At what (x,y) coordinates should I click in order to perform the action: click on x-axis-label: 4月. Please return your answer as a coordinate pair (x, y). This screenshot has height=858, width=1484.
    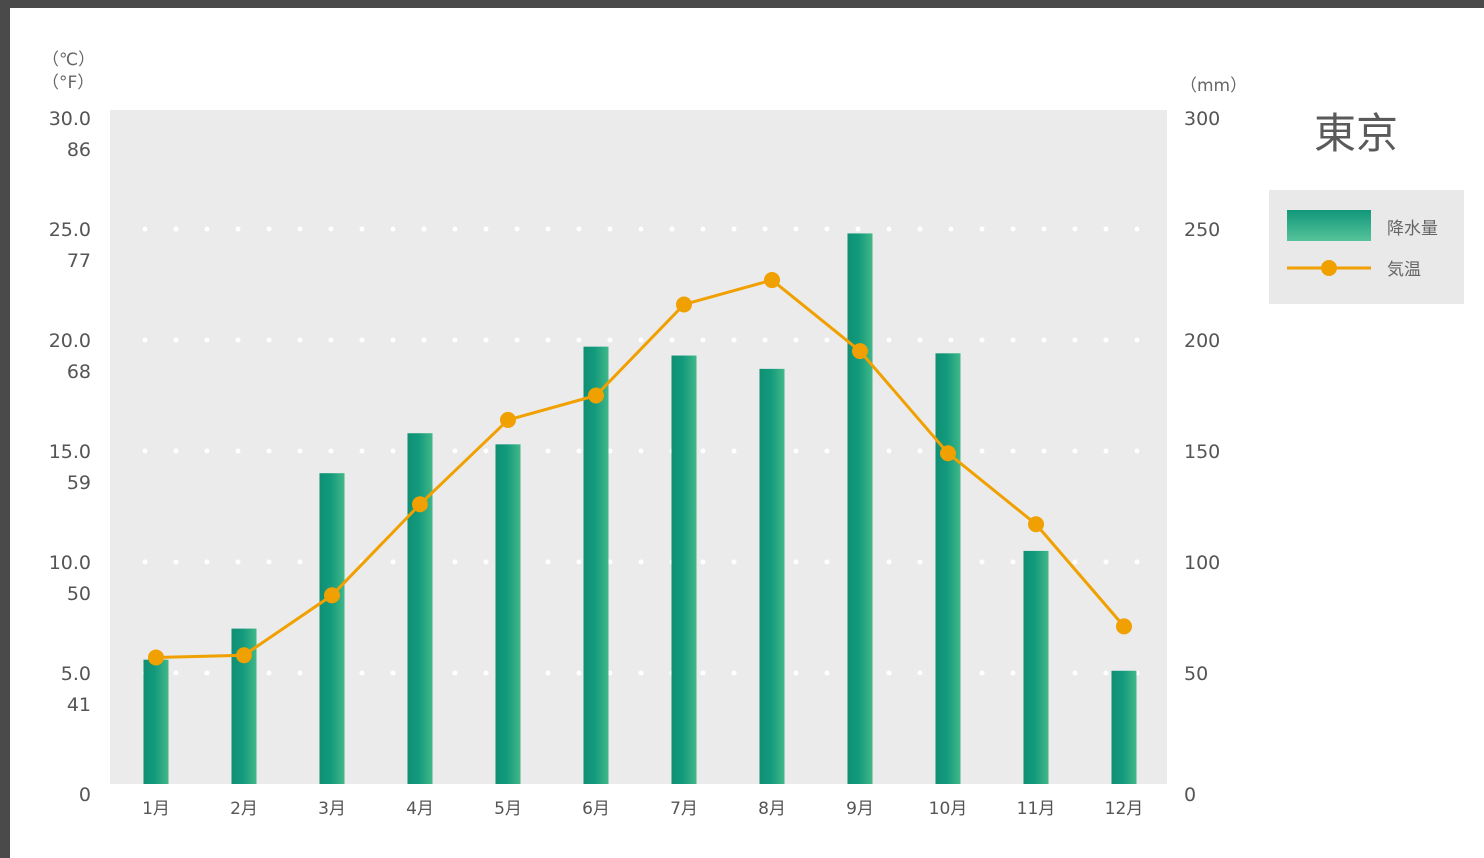
    Looking at the image, I should click on (420, 809).